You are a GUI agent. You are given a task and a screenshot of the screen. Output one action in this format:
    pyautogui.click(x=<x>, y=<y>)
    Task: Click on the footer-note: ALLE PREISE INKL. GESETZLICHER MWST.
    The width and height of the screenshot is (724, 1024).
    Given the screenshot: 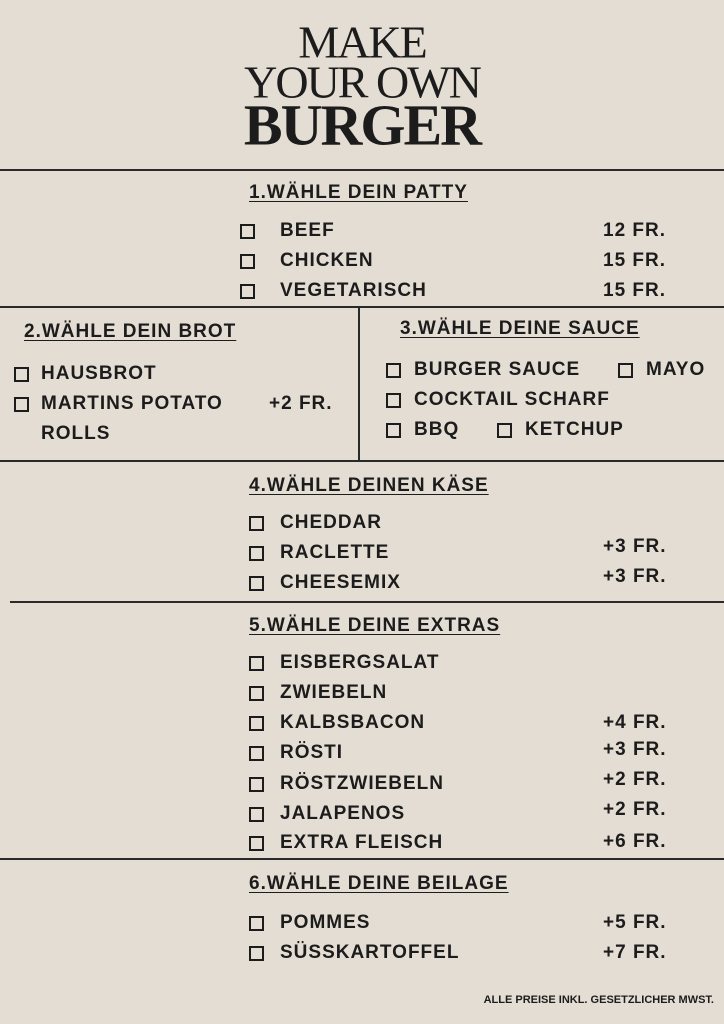 What is the action you would take?
    pyautogui.click(x=598, y=1000)
    